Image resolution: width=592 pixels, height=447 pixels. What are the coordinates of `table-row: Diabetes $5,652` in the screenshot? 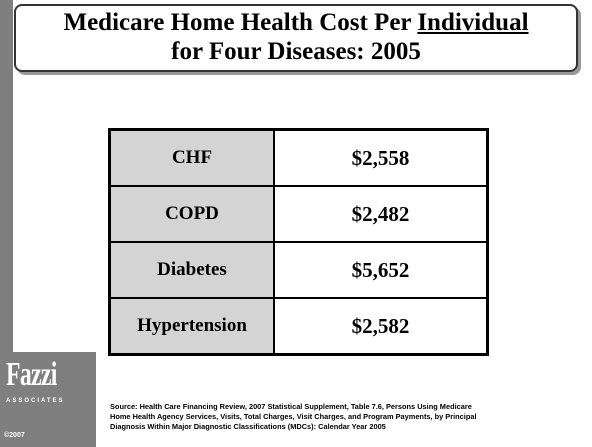 It's located at (298, 270).